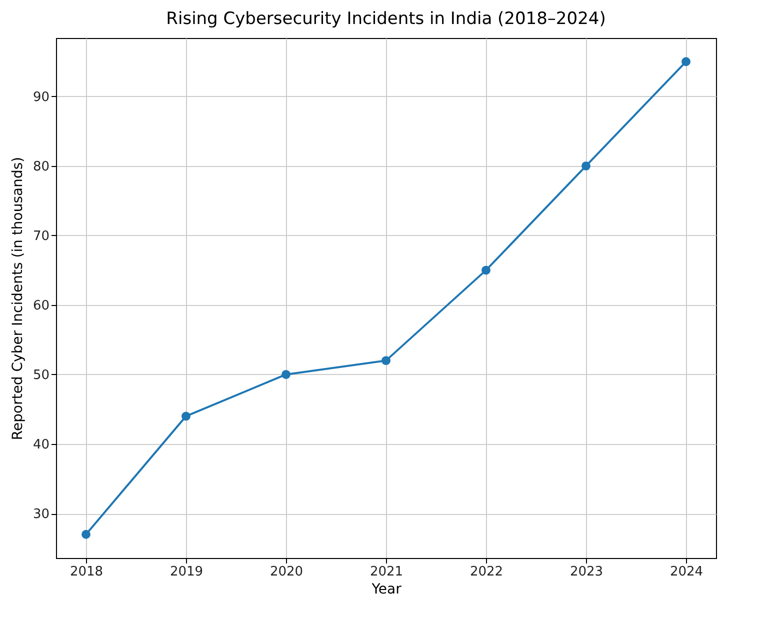 The width and height of the screenshot is (777, 624). I want to click on chart-title: Rising Cybersecurity Incidents in India (2018–2024), so click(386, 19).